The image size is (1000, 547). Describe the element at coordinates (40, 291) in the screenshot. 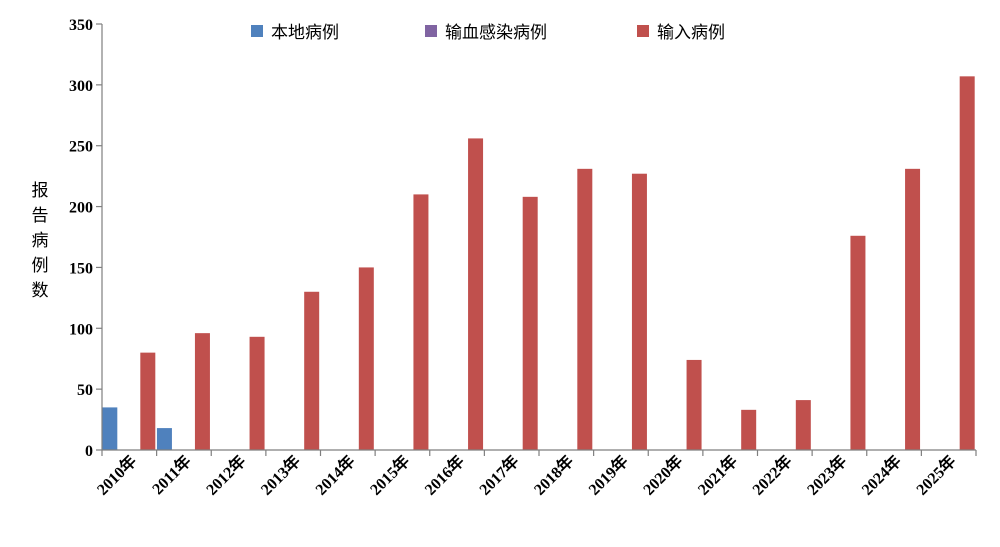

I see `y-axis-label-char: 数` at that location.